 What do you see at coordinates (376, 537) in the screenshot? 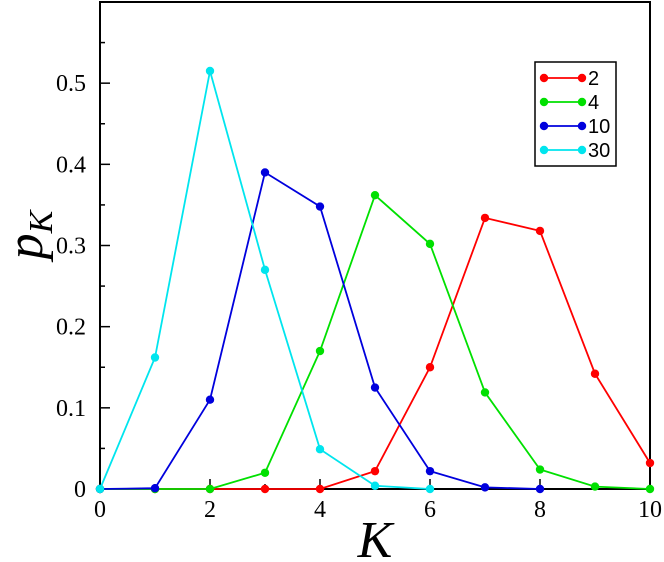
I see `x-axis-label: K` at bounding box center [376, 537].